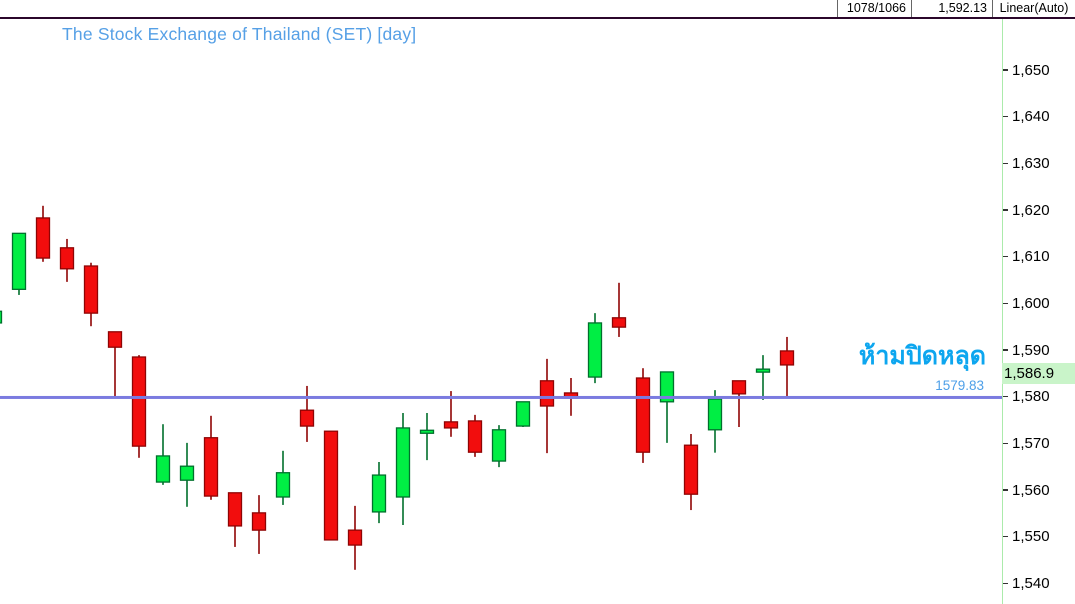 The image size is (1075, 604). I want to click on axis-tick: 1,550, so click(1026, 536).